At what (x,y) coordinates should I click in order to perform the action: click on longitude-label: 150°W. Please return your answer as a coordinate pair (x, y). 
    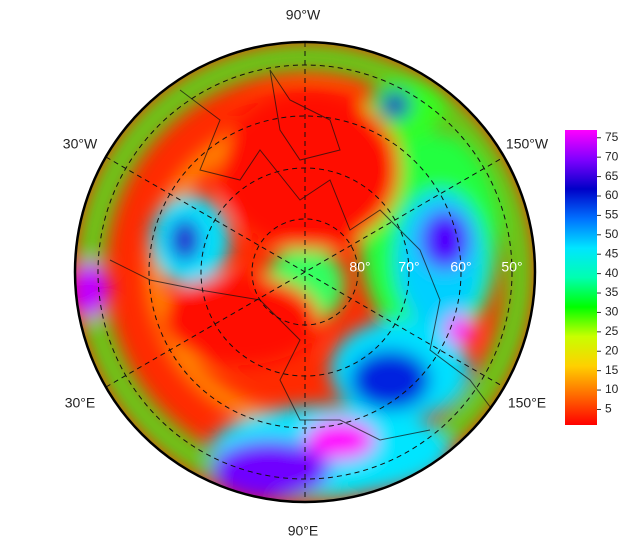
    Looking at the image, I should click on (527, 144).